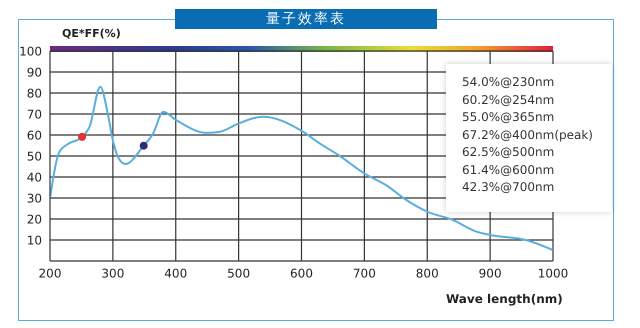 The image size is (640, 328). I want to click on y-tick-label: 100, so click(30, 51).